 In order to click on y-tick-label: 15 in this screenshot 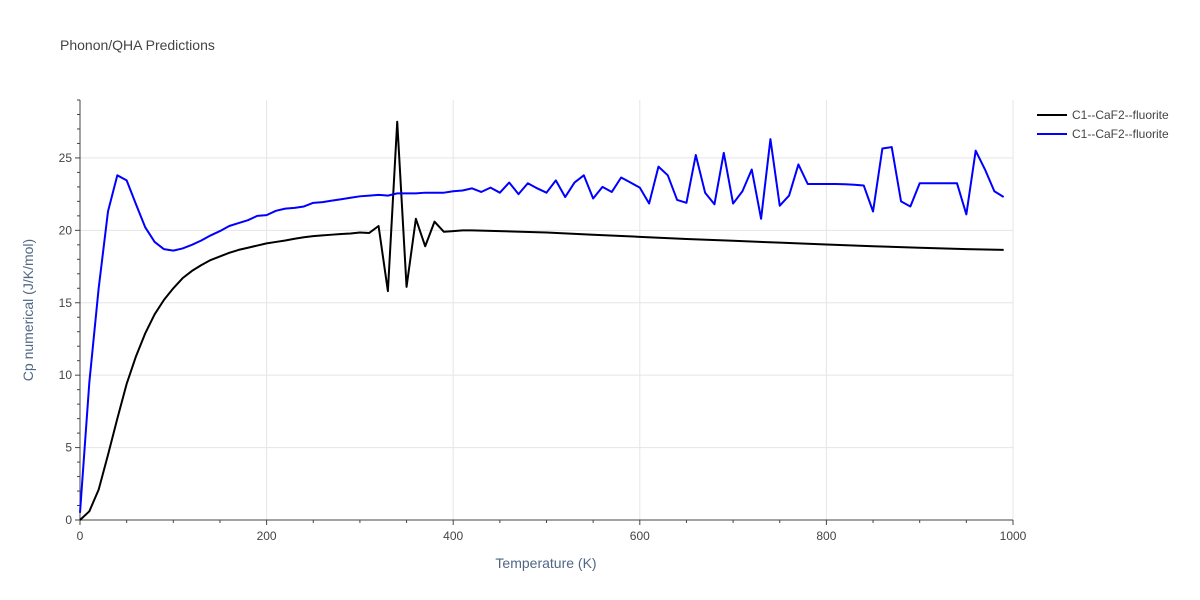, I will do `click(66, 303)`.